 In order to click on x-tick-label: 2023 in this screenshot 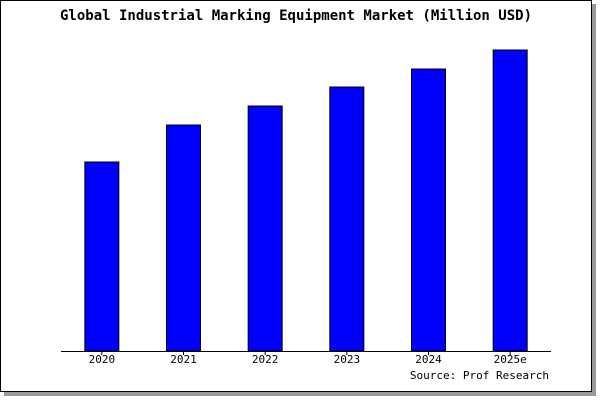, I will do `click(347, 359)`.